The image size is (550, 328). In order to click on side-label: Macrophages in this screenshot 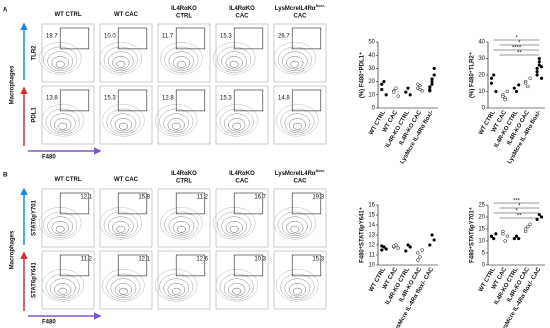, I will do `click(13, 84)`.